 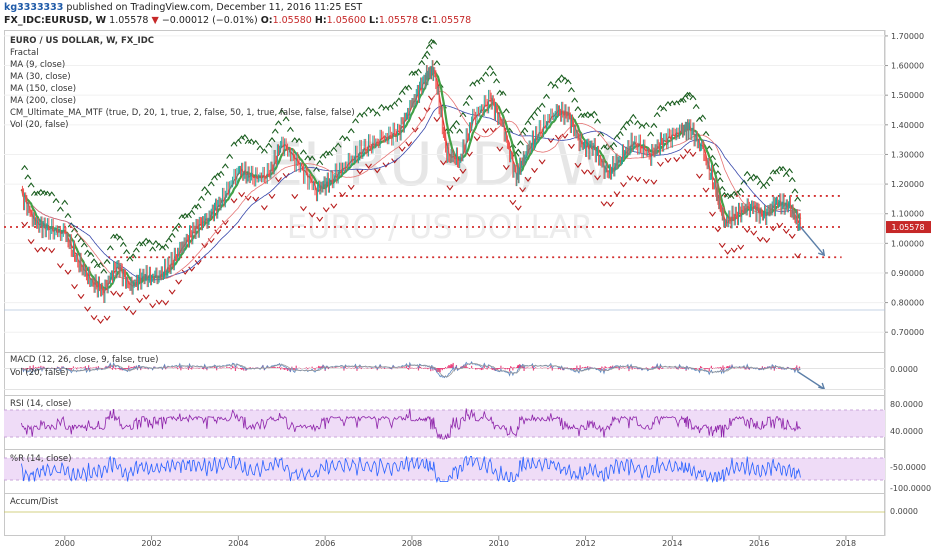 What do you see at coordinates (423, 227) in the screenshot?
I see `horizontal-levels` at bounding box center [423, 227].